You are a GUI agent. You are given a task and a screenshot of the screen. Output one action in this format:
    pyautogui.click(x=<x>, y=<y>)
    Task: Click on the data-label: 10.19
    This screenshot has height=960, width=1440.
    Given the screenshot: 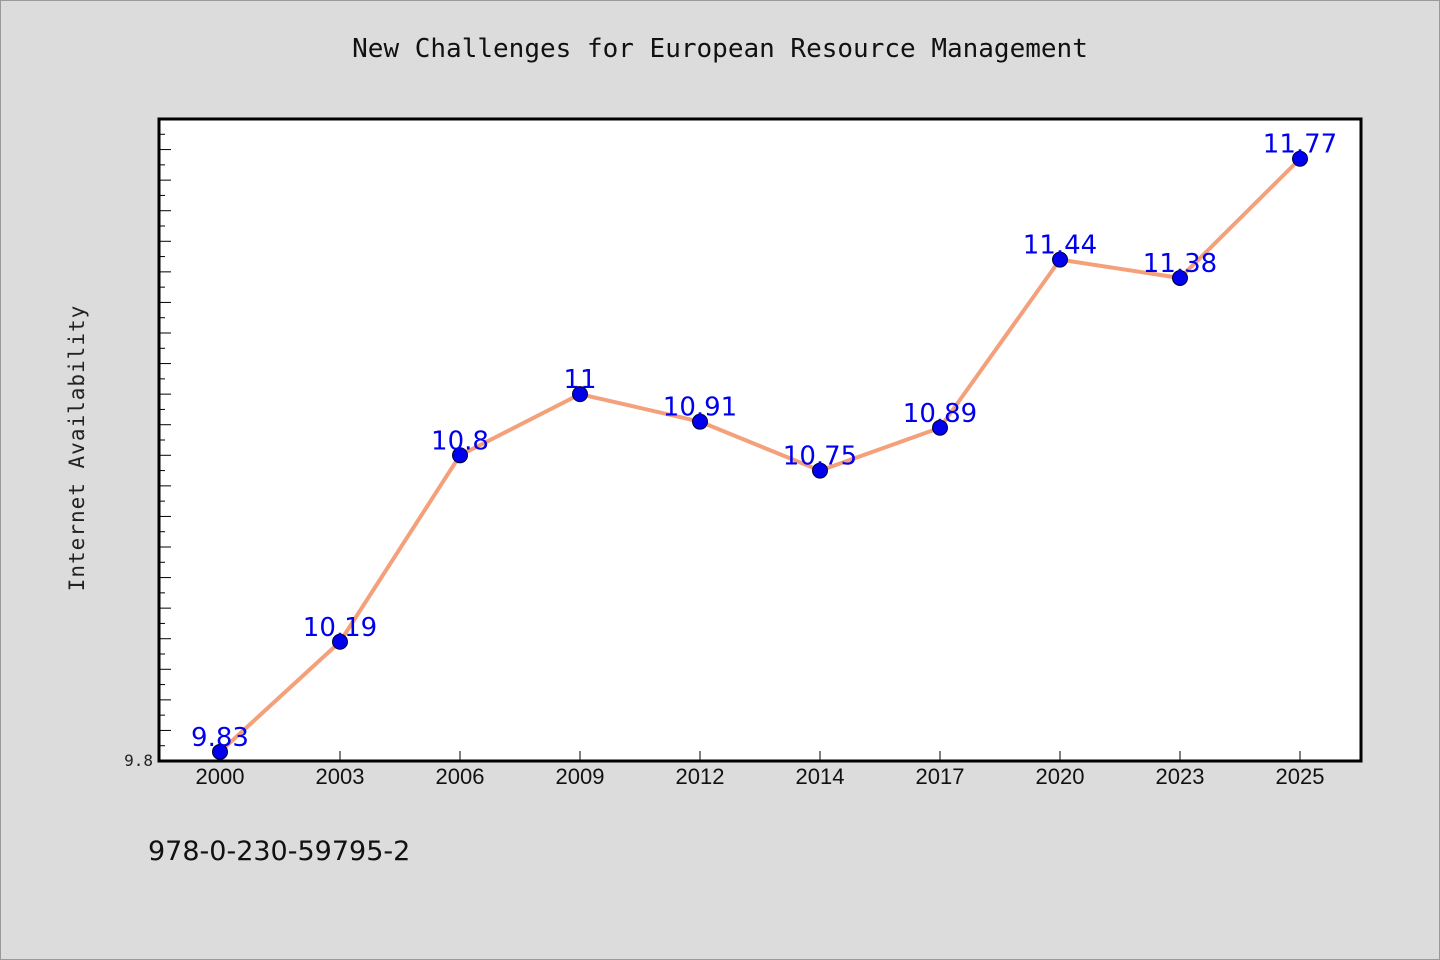 What is the action you would take?
    pyautogui.click(x=340, y=628)
    